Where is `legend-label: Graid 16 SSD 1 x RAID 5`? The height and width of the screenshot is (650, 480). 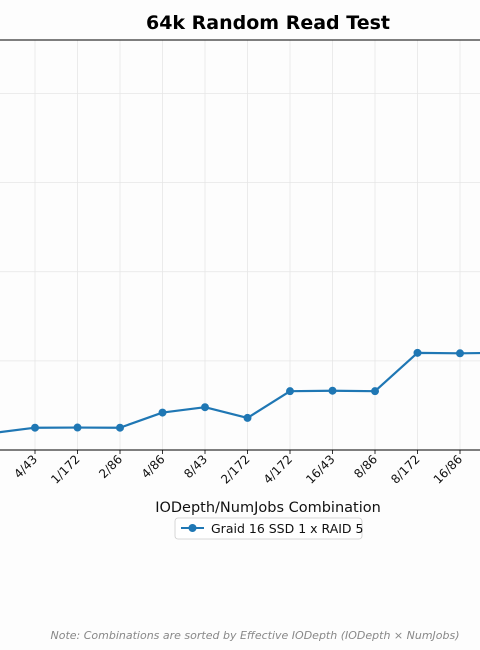 legend-label: Graid 16 SSD 1 x RAID 5 is located at coordinates (287, 528).